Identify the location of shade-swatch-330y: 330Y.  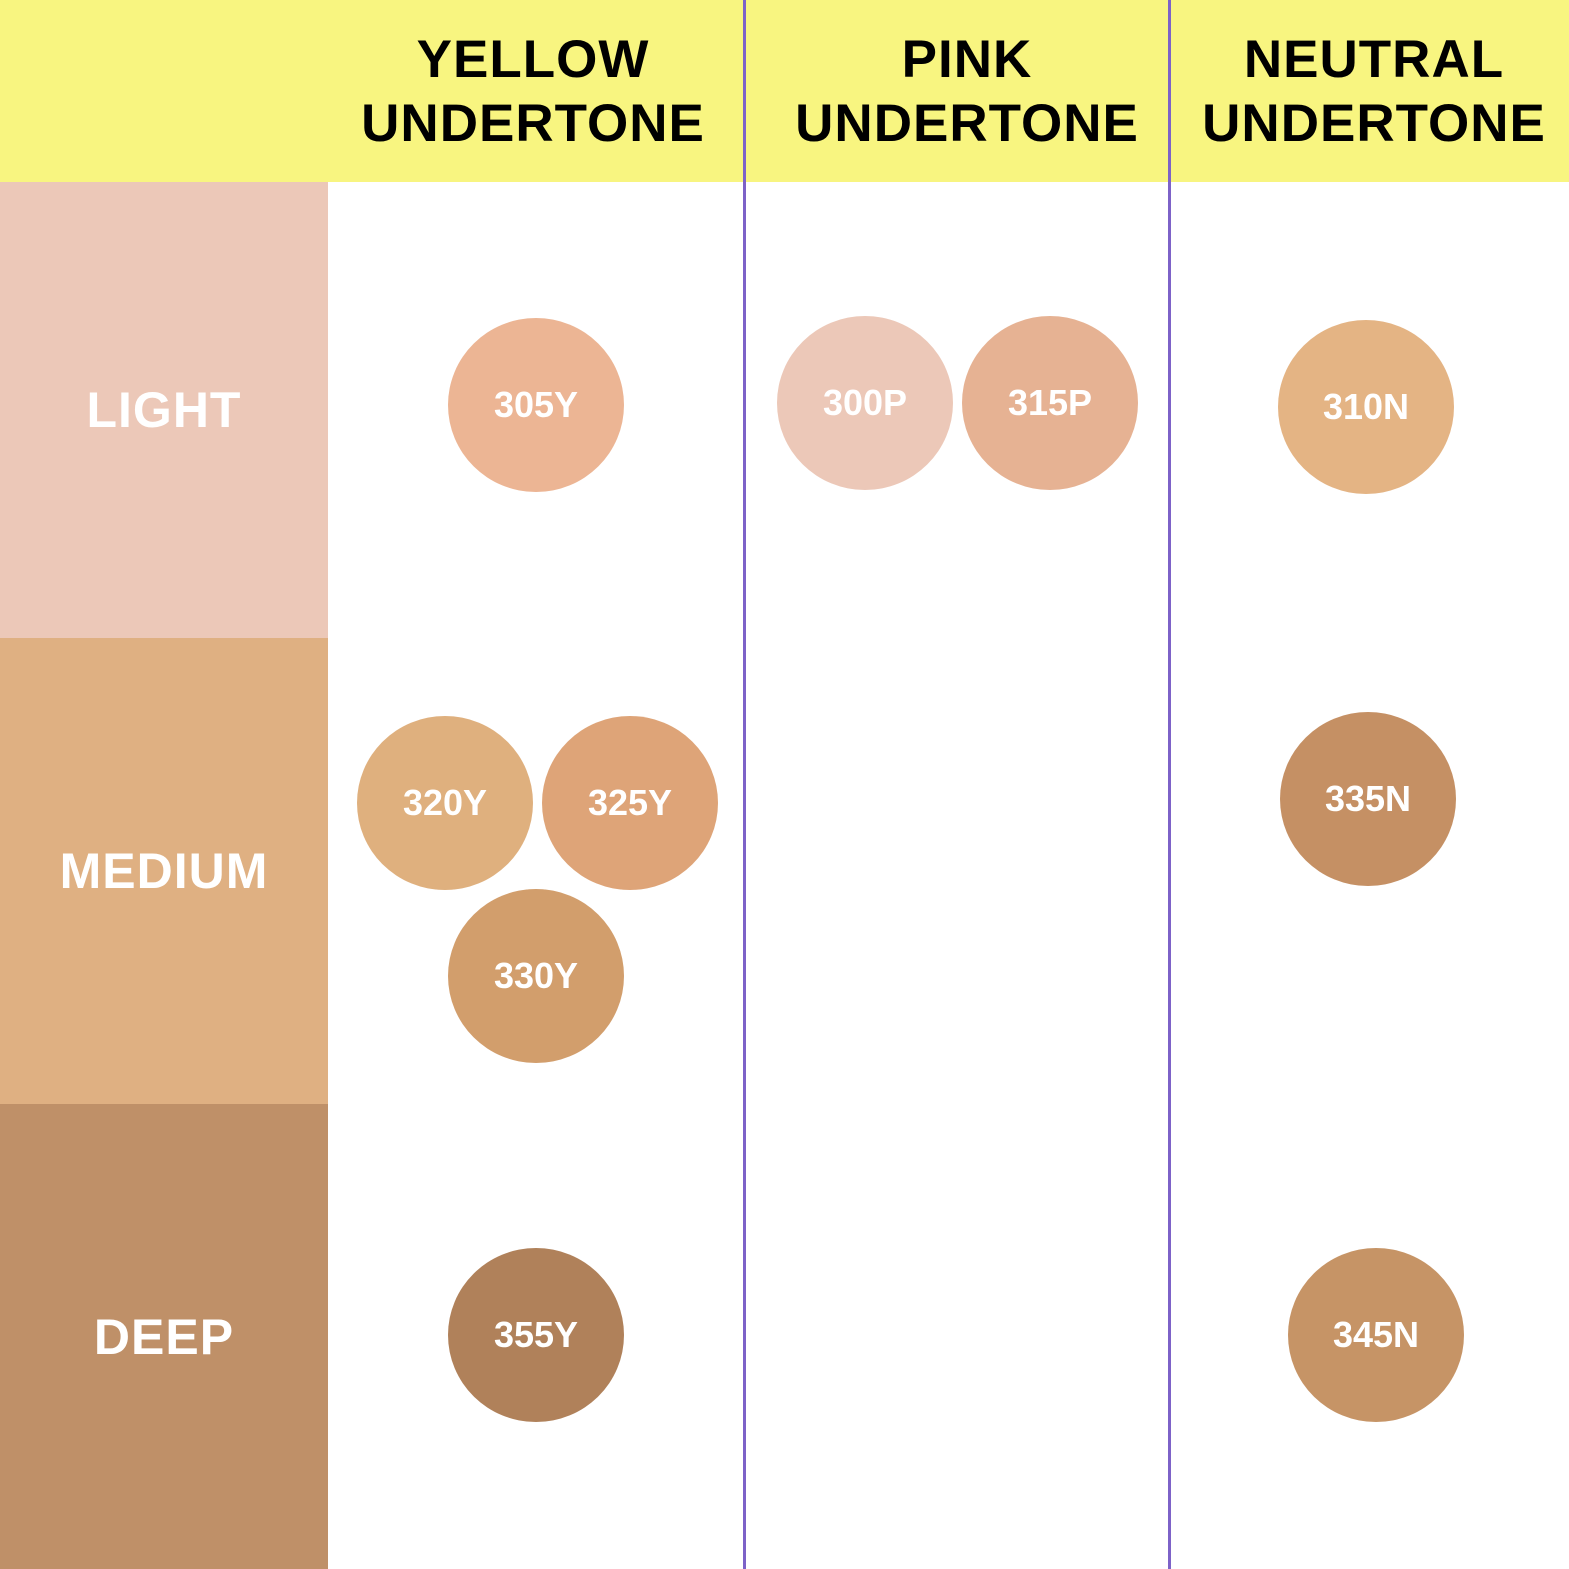
(536, 976).